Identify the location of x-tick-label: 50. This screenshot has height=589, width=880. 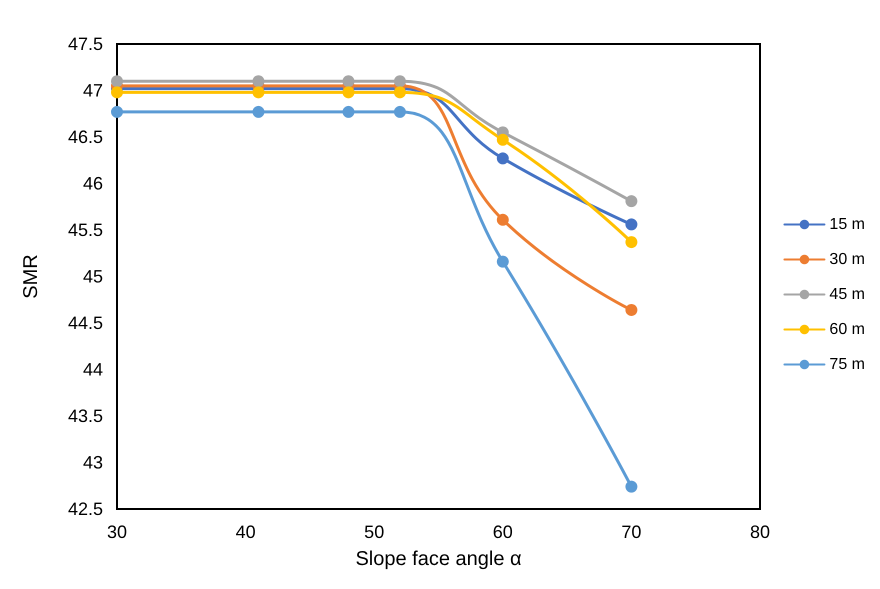
(374, 532).